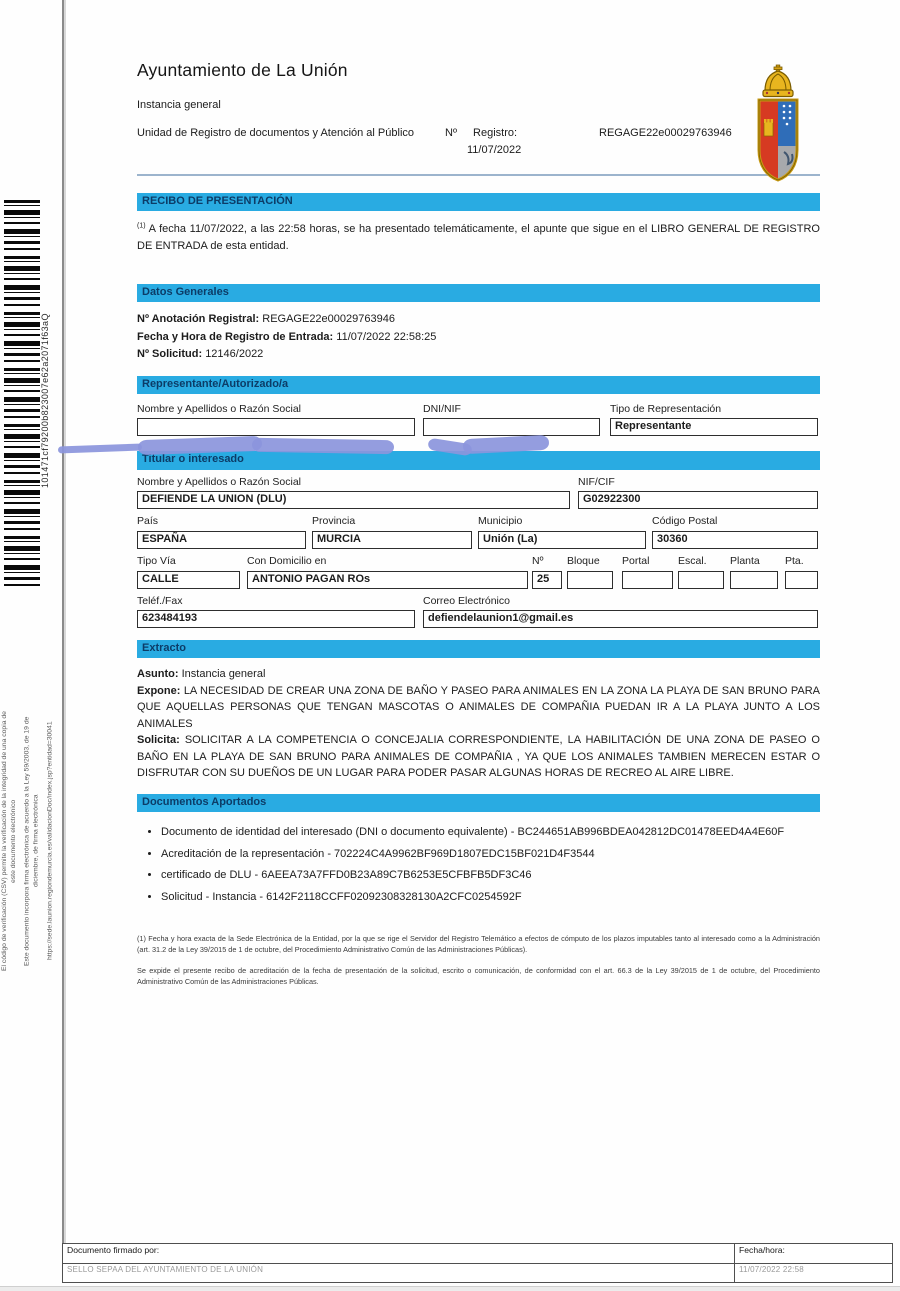  I want to click on field-label: Bloque, so click(583, 560).